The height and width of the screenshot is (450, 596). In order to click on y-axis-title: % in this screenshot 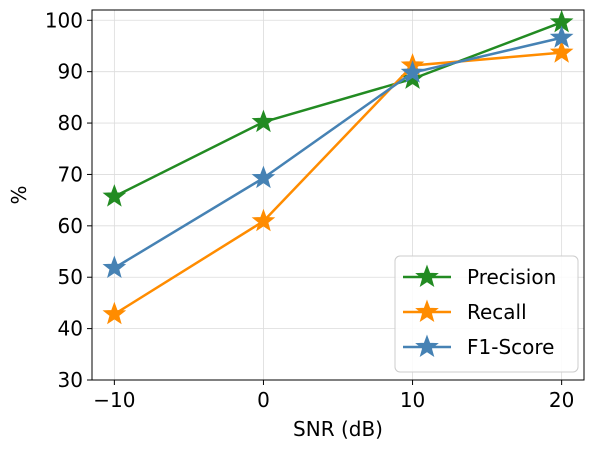, I will do `click(19, 194)`.